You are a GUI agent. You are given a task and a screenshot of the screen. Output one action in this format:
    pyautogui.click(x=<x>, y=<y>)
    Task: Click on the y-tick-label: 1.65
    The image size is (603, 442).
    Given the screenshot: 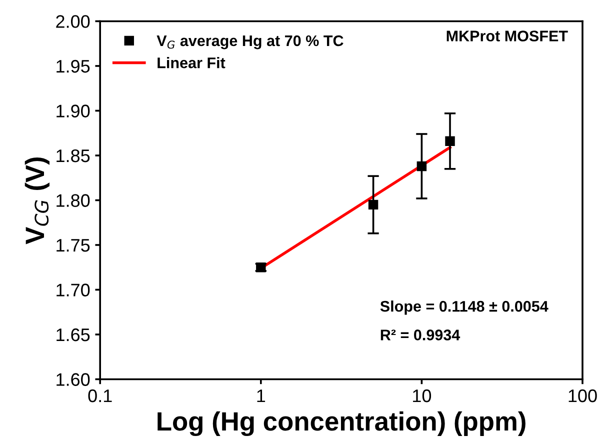 What is the action you would take?
    pyautogui.click(x=73, y=335)
    